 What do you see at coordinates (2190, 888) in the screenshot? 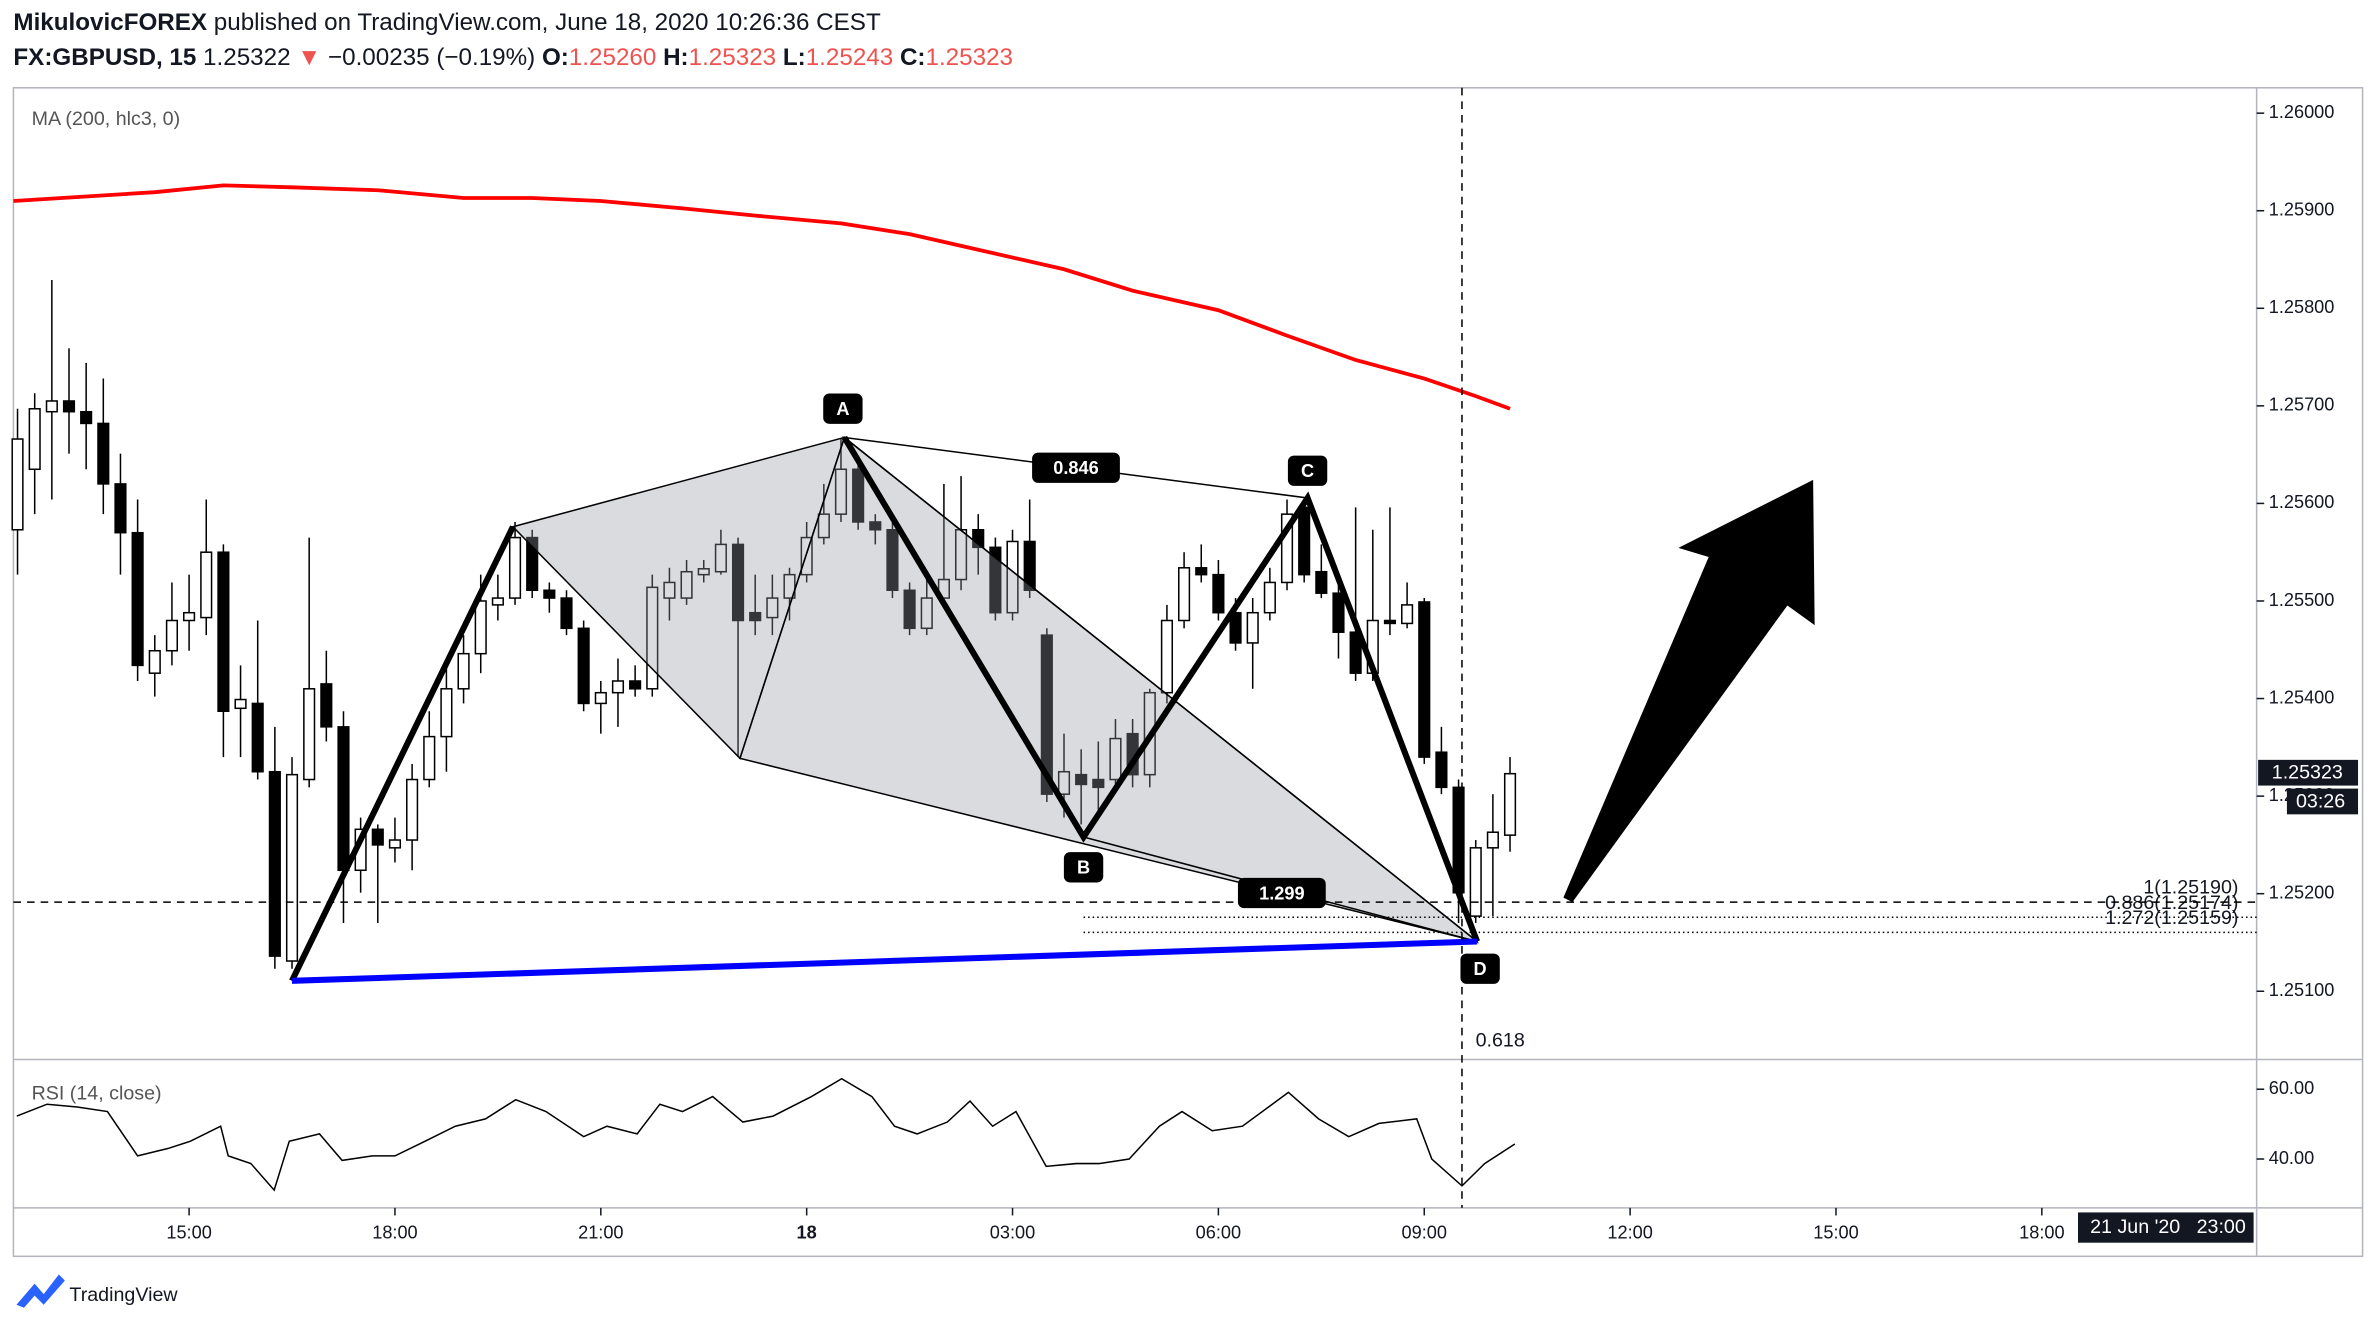
I see `fib-label: 1(1.25190)` at bounding box center [2190, 888].